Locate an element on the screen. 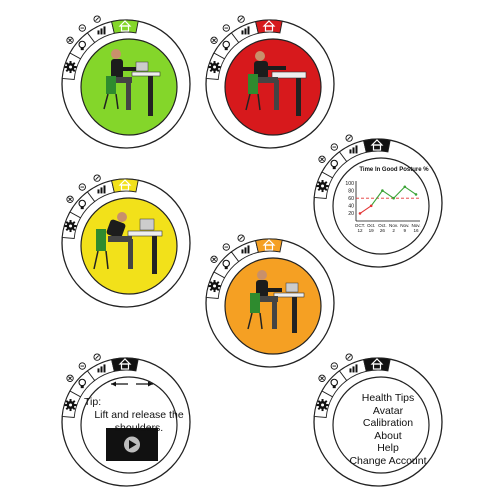 The width and height of the screenshot is (500, 500). posture-widget-red is located at coordinates (270, 84).